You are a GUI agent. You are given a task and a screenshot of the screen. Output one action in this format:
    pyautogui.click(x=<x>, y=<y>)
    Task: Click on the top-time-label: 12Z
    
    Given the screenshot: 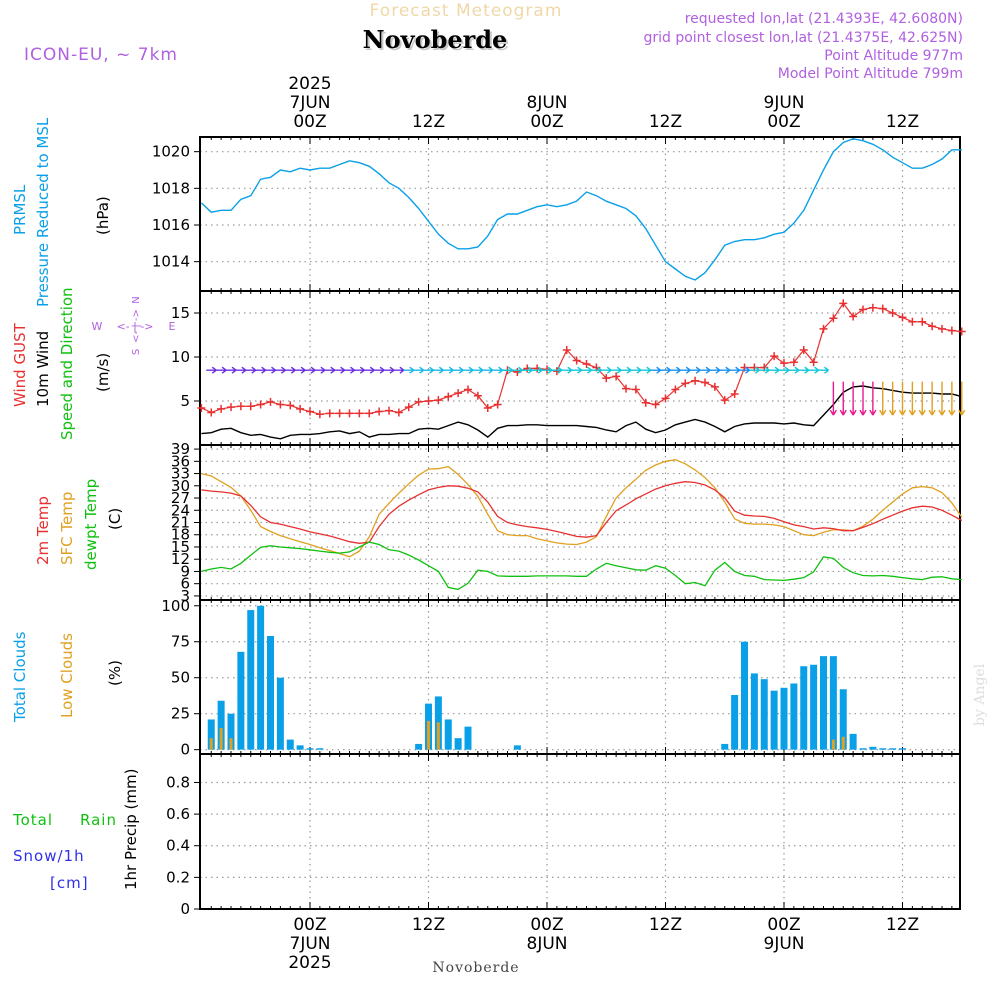 What is the action you would take?
    pyautogui.click(x=428, y=122)
    